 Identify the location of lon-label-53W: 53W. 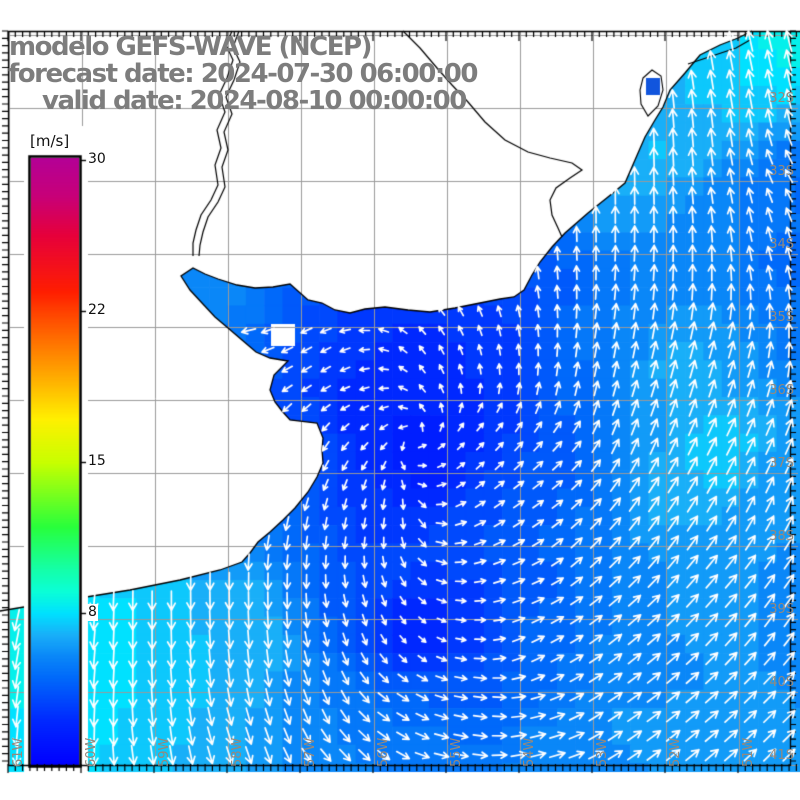
(602, 752).